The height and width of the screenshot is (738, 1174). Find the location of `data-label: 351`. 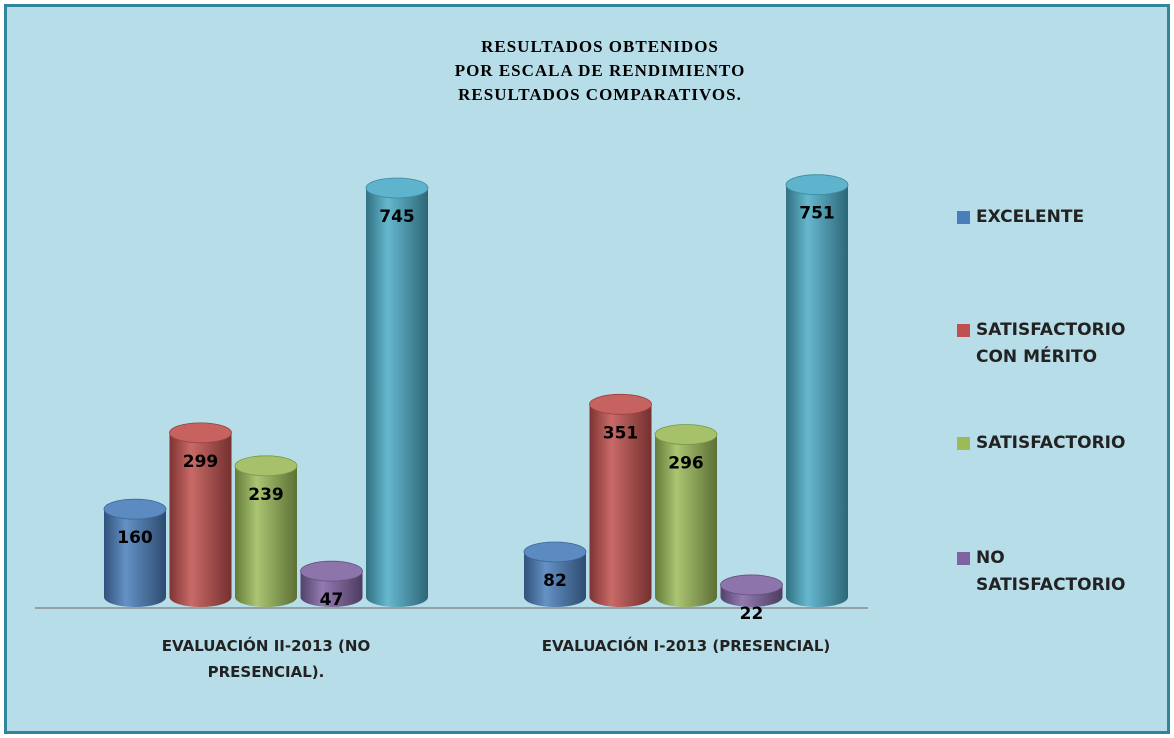

data-label: 351 is located at coordinates (621, 433).